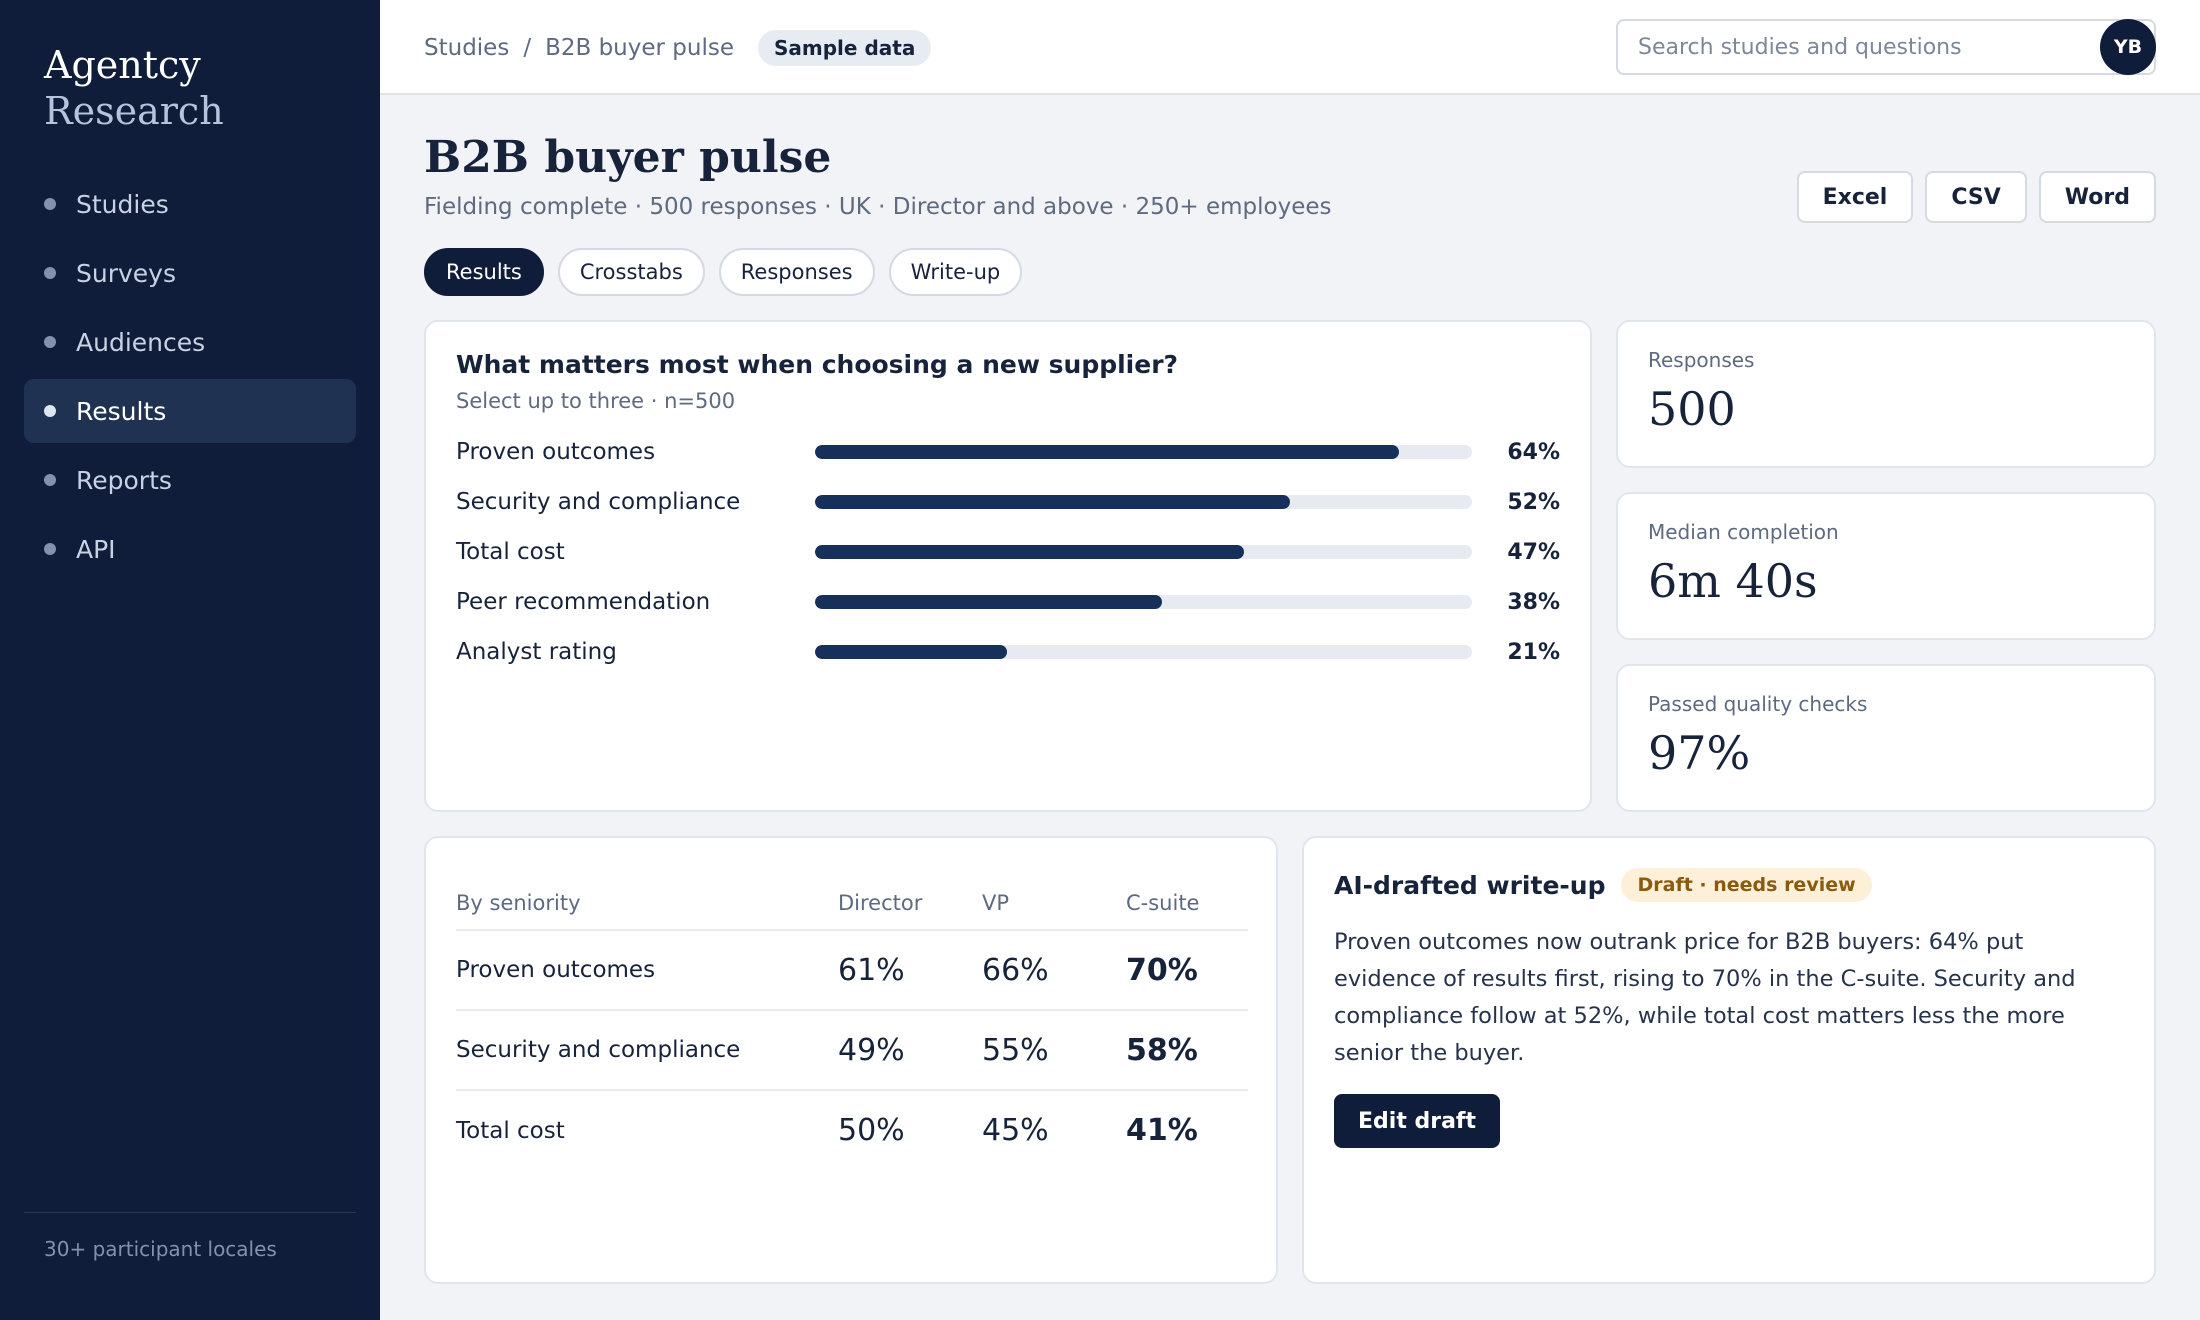  I want to click on sidebar-item-label: Reports, so click(124, 480).